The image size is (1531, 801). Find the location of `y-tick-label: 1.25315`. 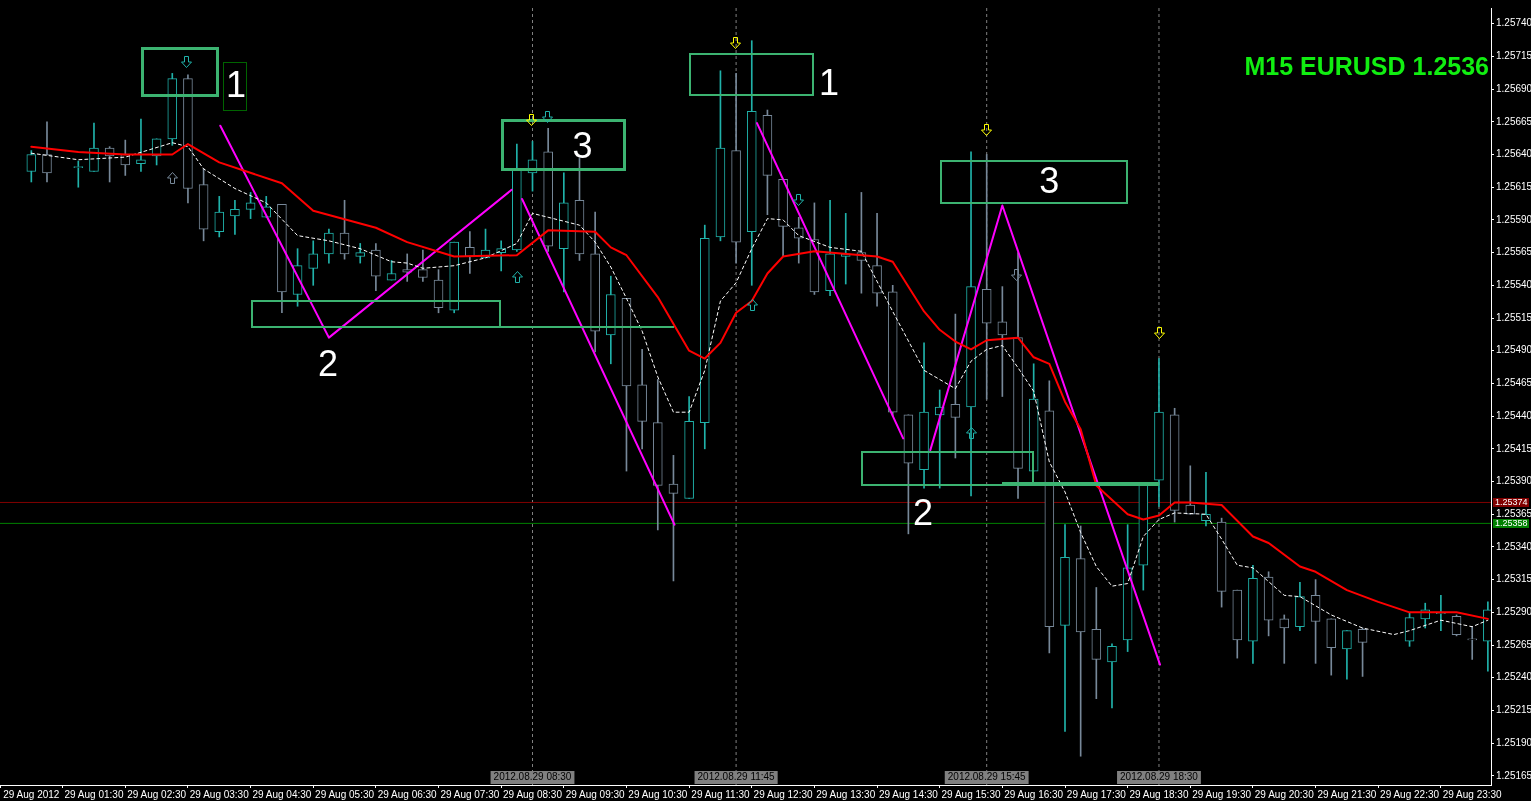

y-tick-label: 1.25315 is located at coordinates (1513, 579).